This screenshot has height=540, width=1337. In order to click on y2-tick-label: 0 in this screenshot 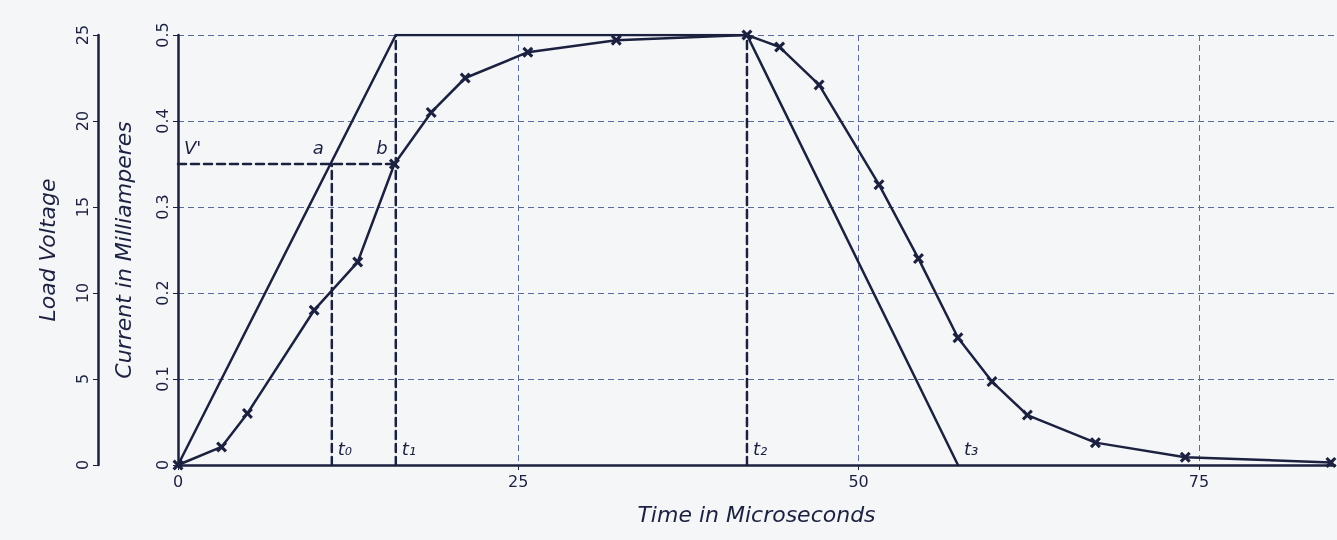, I will do `click(82, 465)`.